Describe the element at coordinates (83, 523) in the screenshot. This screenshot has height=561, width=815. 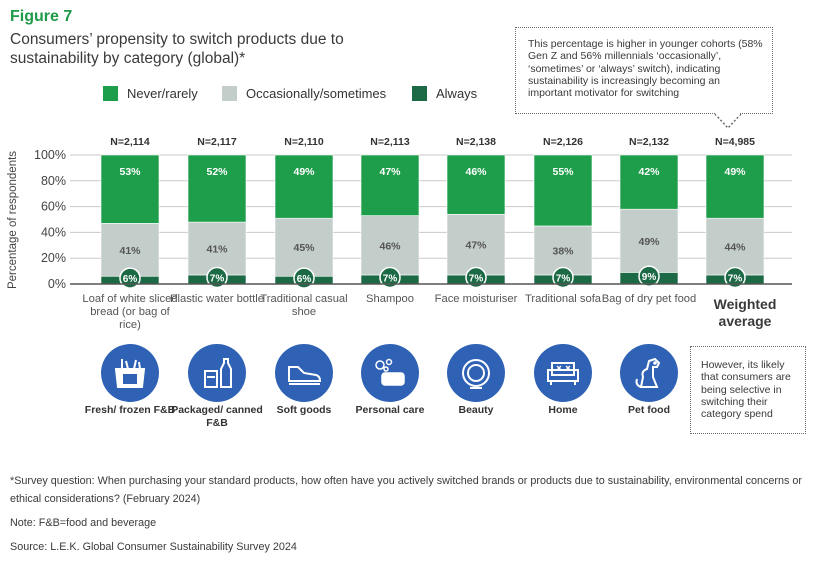
I see `footnote-note: Note: F&B=food and beverage` at that location.